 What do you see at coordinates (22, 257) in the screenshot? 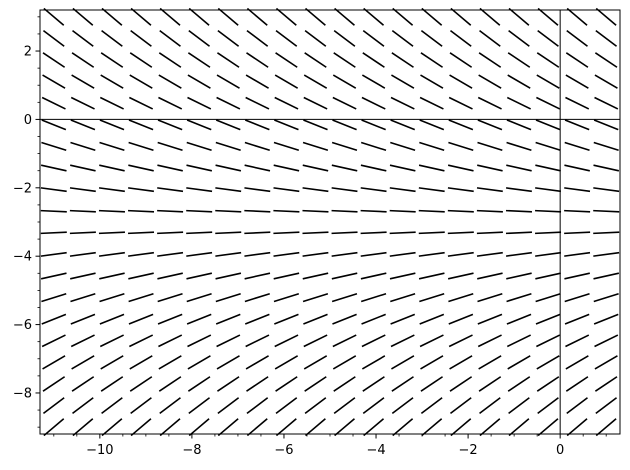
I see `y-tick-label: −4` at bounding box center [22, 257].